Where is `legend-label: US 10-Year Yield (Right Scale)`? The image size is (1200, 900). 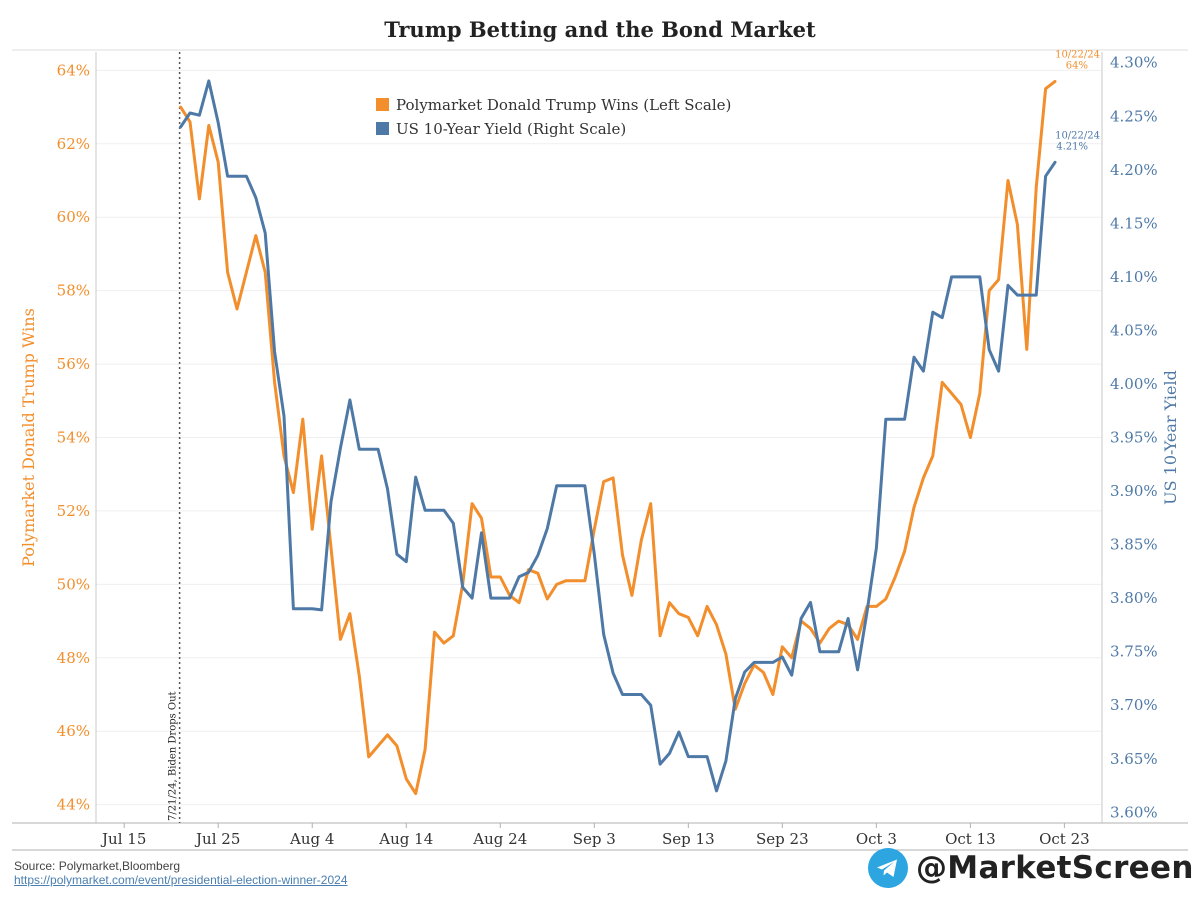
legend-label: US 10-Year Yield (Right Scale) is located at coordinates (511, 129).